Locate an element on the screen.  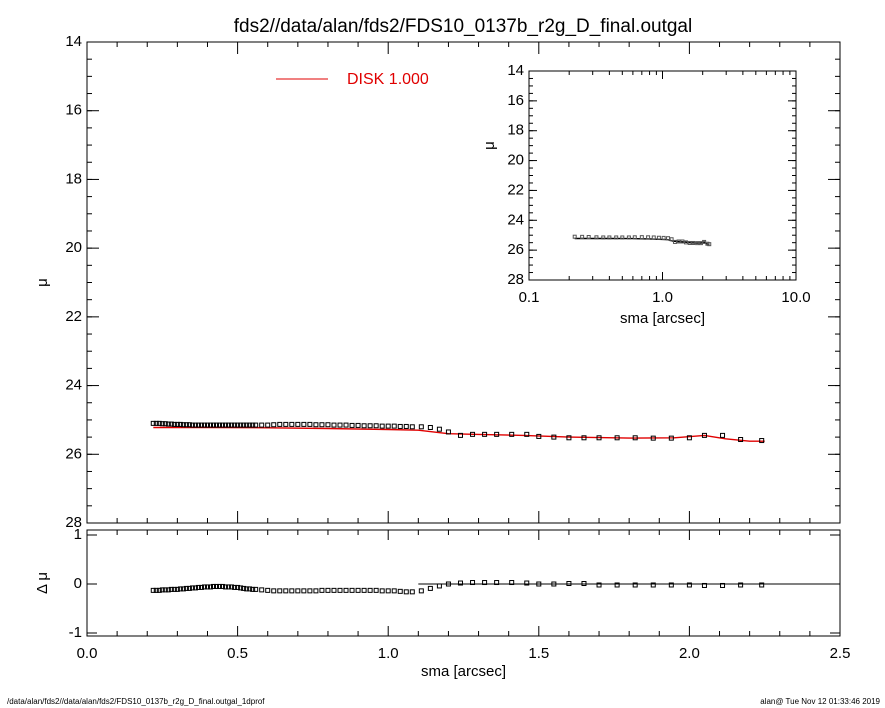
y-tick-label: 16 is located at coordinates (73, 110).